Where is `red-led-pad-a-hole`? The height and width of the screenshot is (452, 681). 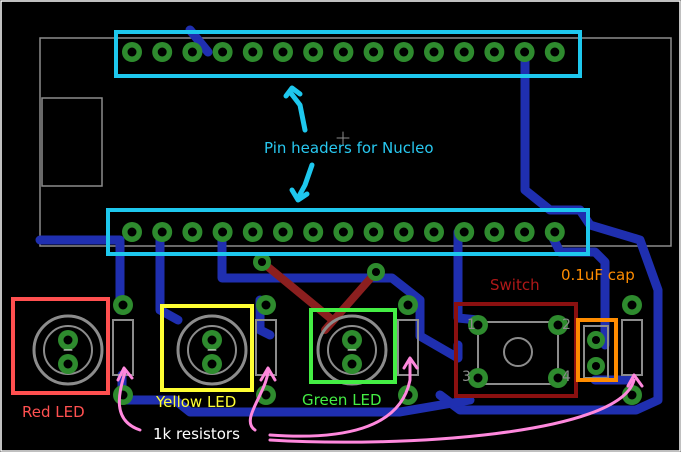
red-led-pad-a-hole is located at coordinates (68, 340).